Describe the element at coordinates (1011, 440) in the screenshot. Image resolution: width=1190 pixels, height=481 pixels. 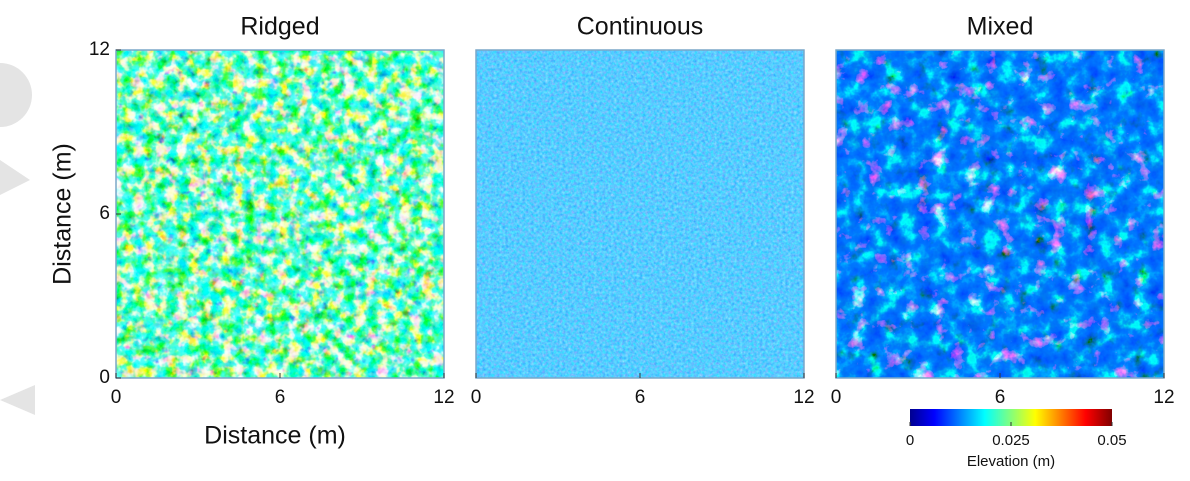
I see `colorbar-tick-label: 0.025` at that location.